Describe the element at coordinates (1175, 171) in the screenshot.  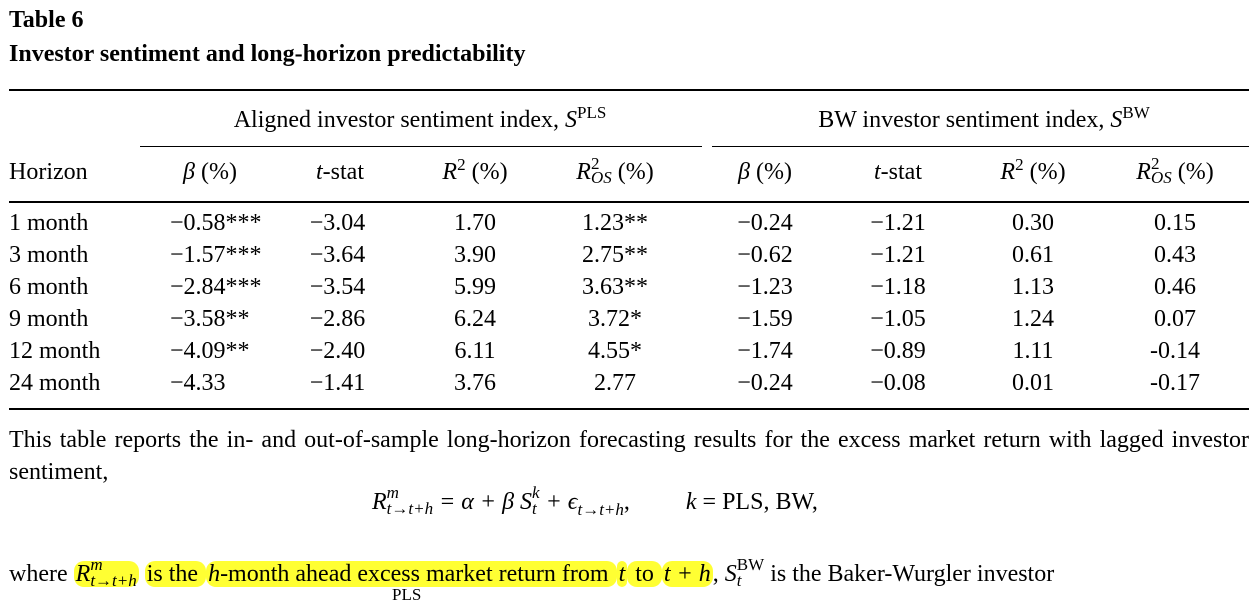
I see `header-r2os-bw: R 2 OS (%)` at that location.